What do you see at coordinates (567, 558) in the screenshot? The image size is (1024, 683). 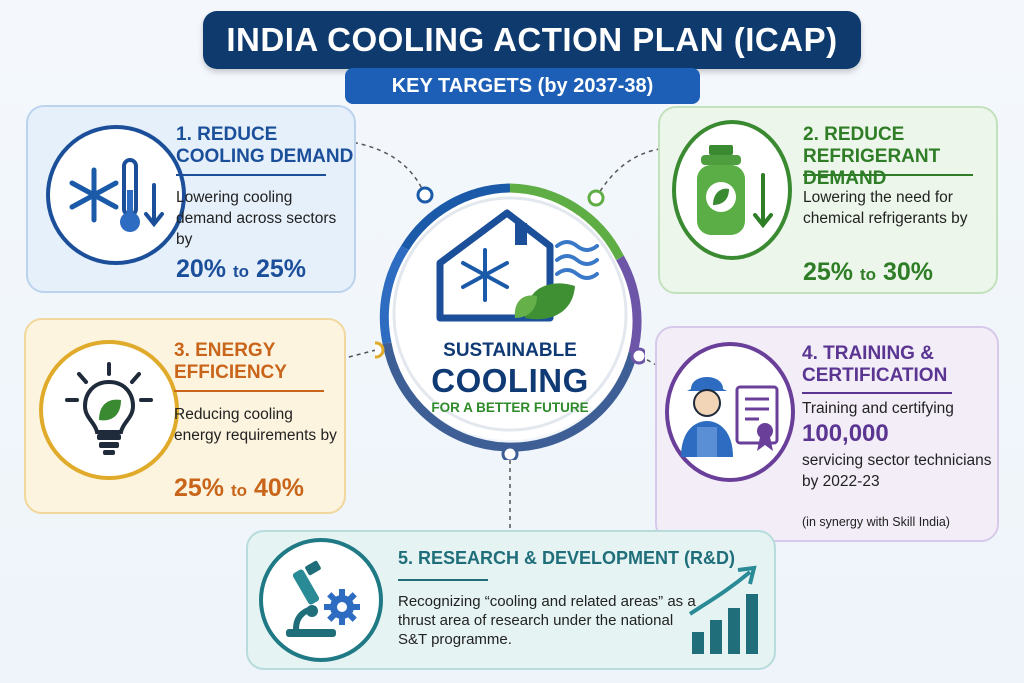 I see `card5-heading: 5. RESEARCH & DEVELOPMENT (R&D)` at bounding box center [567, 558].